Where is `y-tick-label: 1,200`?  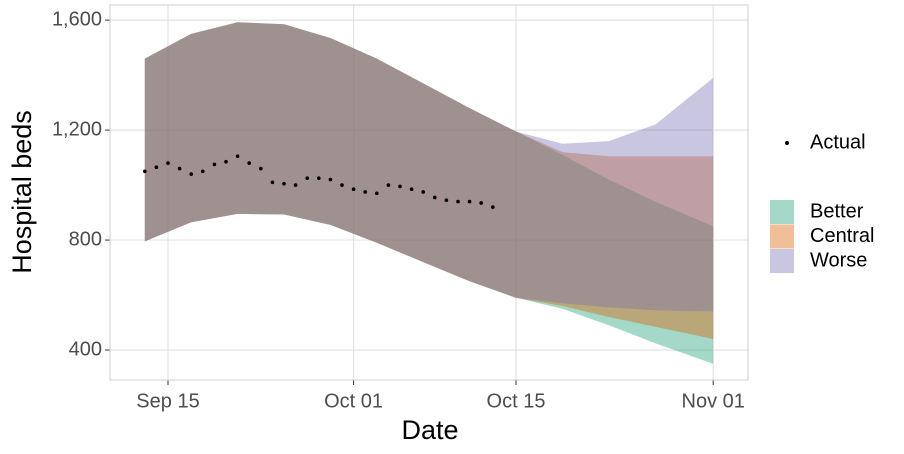
y-tick-label: 1,200 is located at coordinates (77, 129).